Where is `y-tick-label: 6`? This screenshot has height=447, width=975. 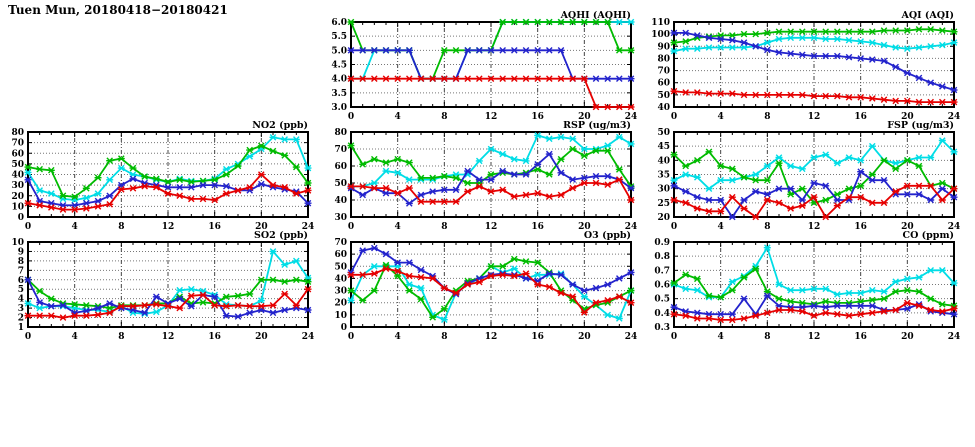 y-tick-label: 6 is located at coordinates (21, 281).